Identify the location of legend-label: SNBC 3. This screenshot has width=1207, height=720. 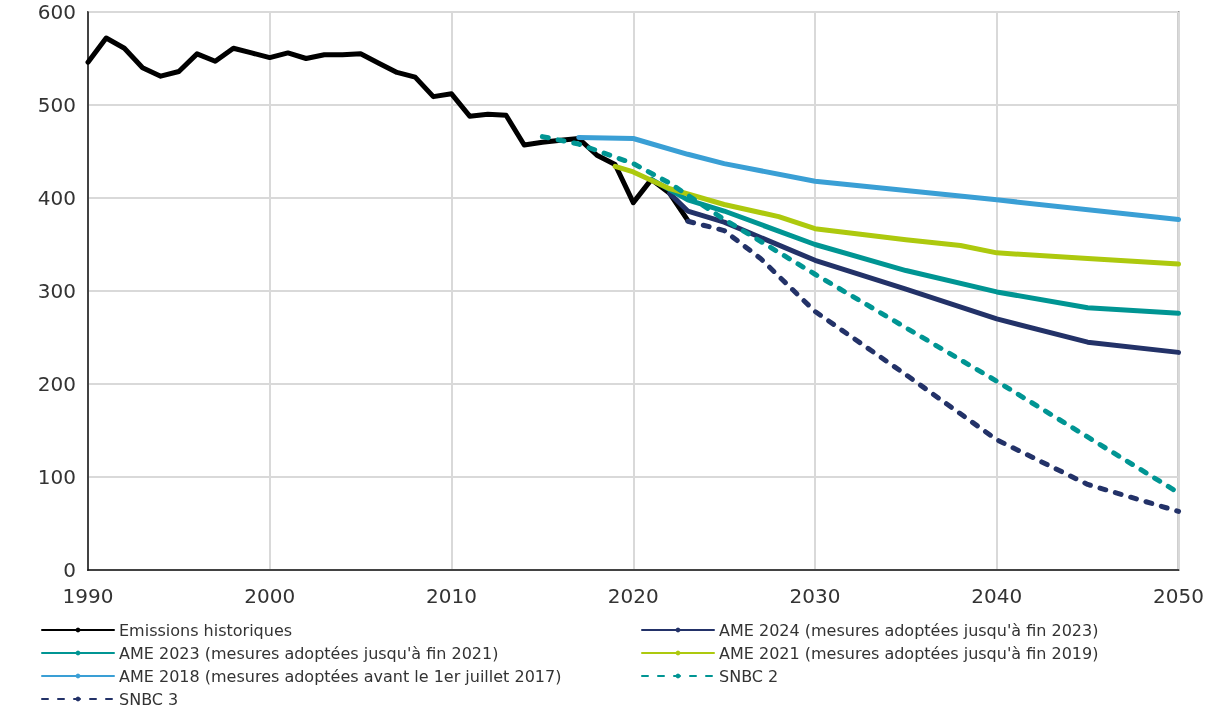
(149, 699).